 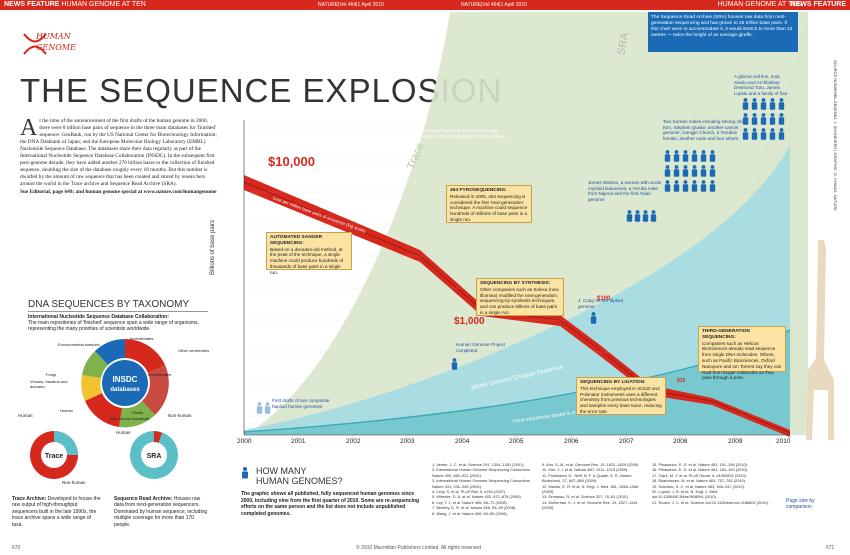 I want to click on x-tick-2000: 2000, so click(x=244, y=441).